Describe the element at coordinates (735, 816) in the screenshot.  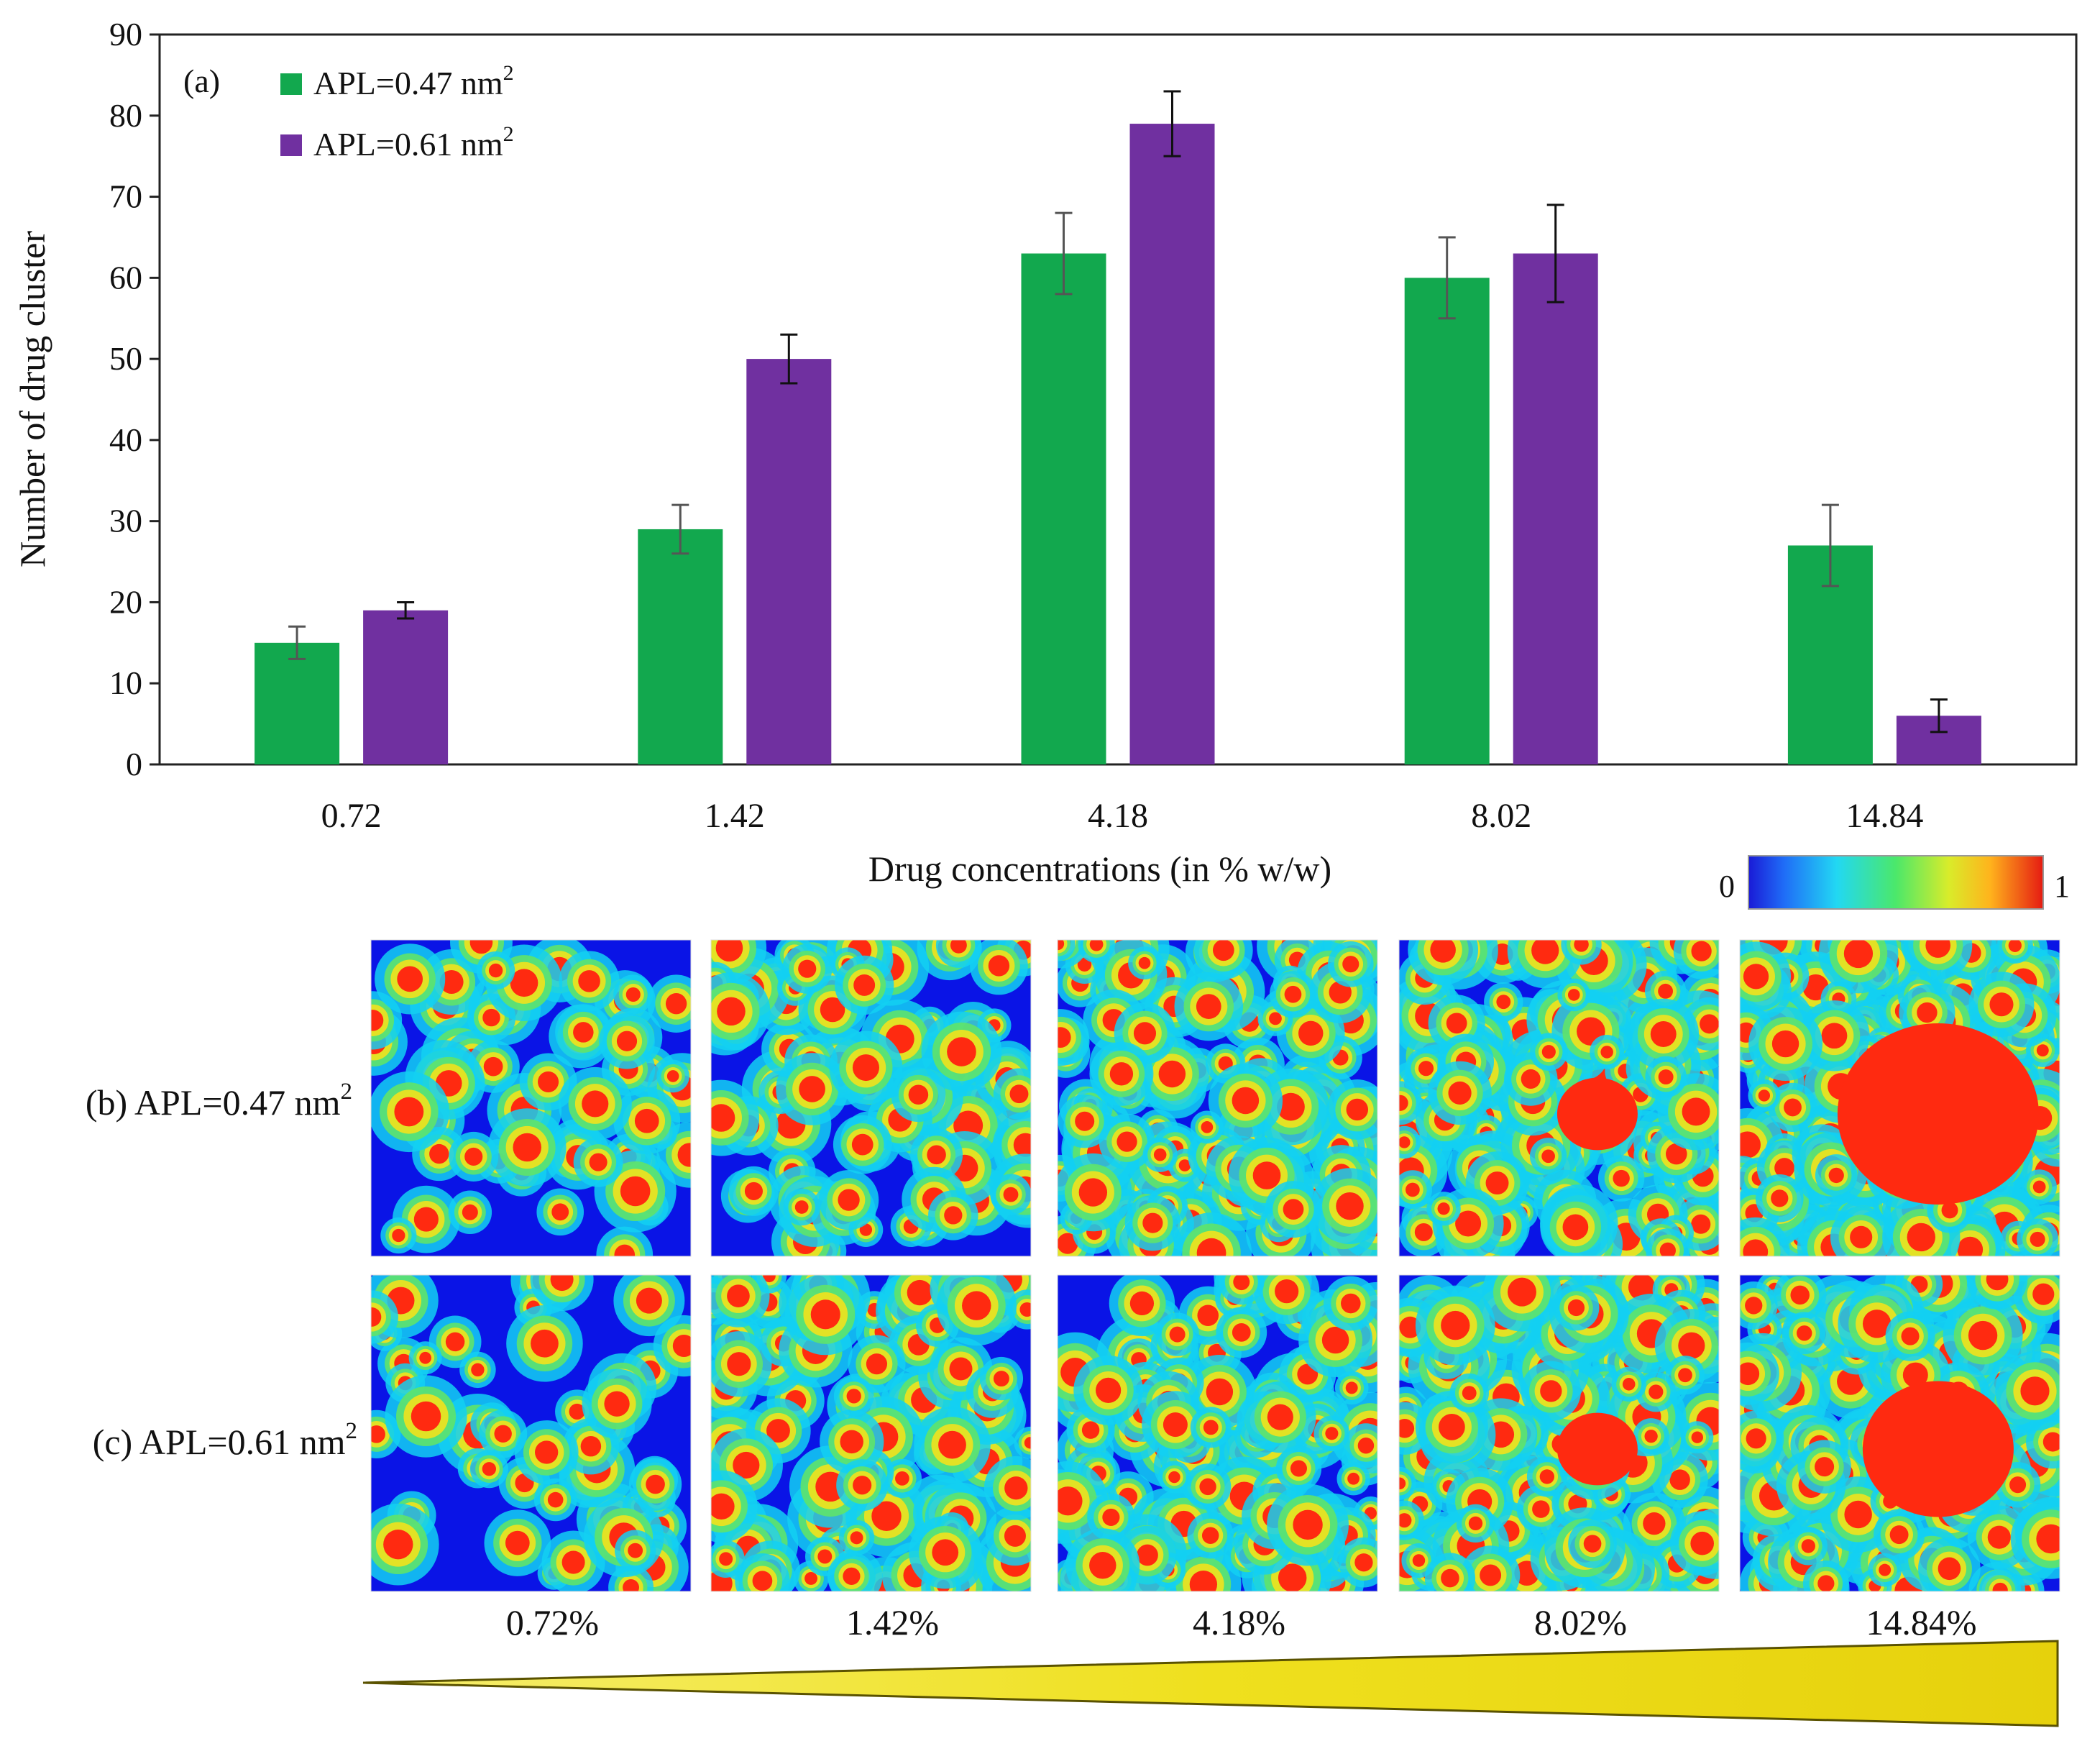
I see `x-tick-label: 1.42` at that location.